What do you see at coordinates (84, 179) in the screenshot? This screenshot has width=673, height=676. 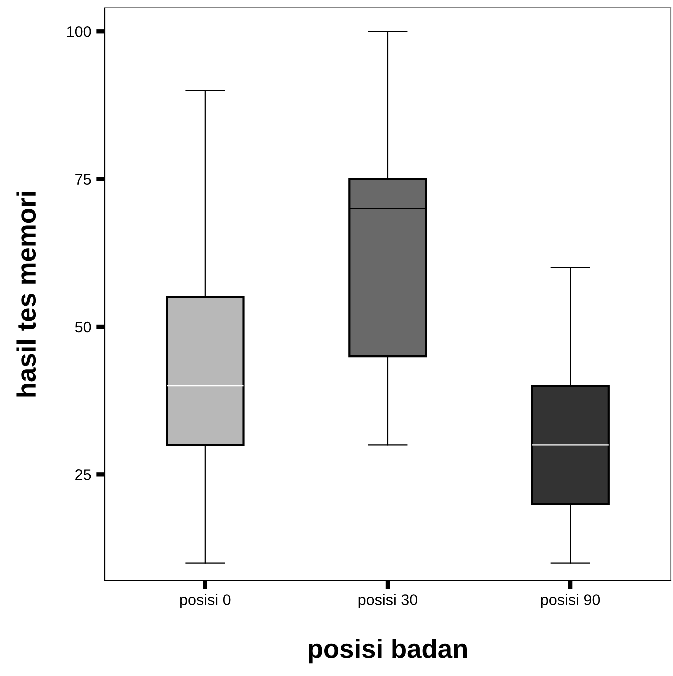 I see `y-tick-label: 75` at bounding box center [84, 179].